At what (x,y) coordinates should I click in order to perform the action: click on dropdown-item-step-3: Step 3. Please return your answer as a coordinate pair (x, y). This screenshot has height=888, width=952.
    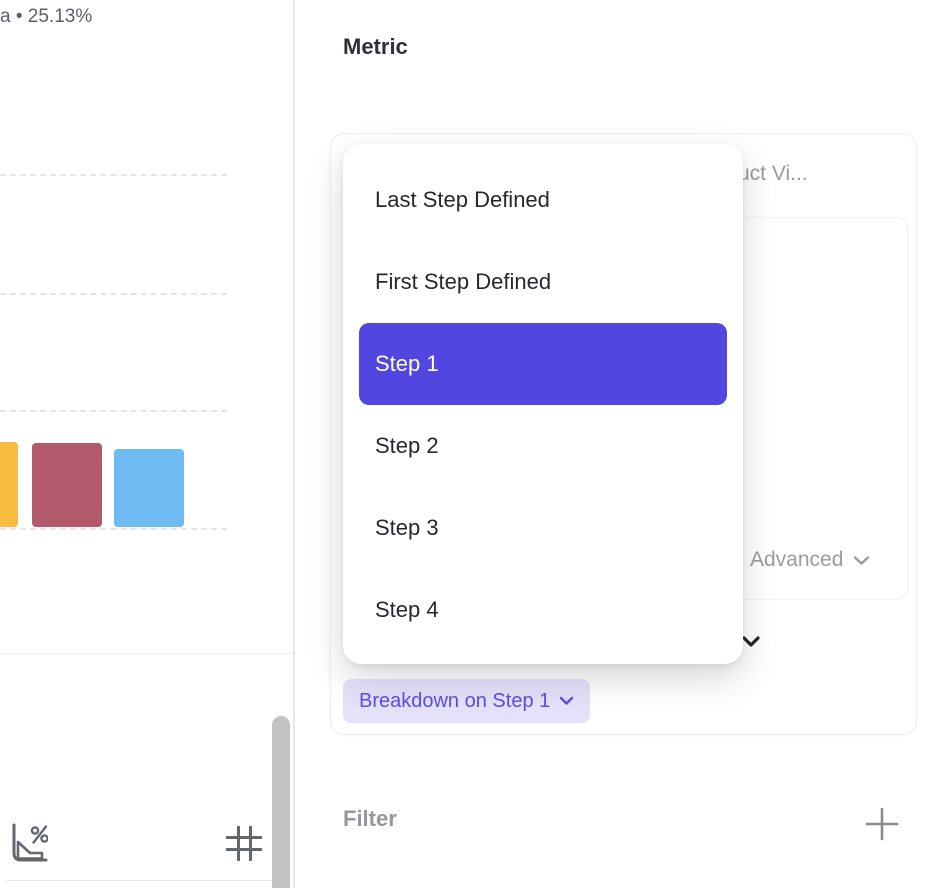
    Looking at the image, I should click on (407, 527).